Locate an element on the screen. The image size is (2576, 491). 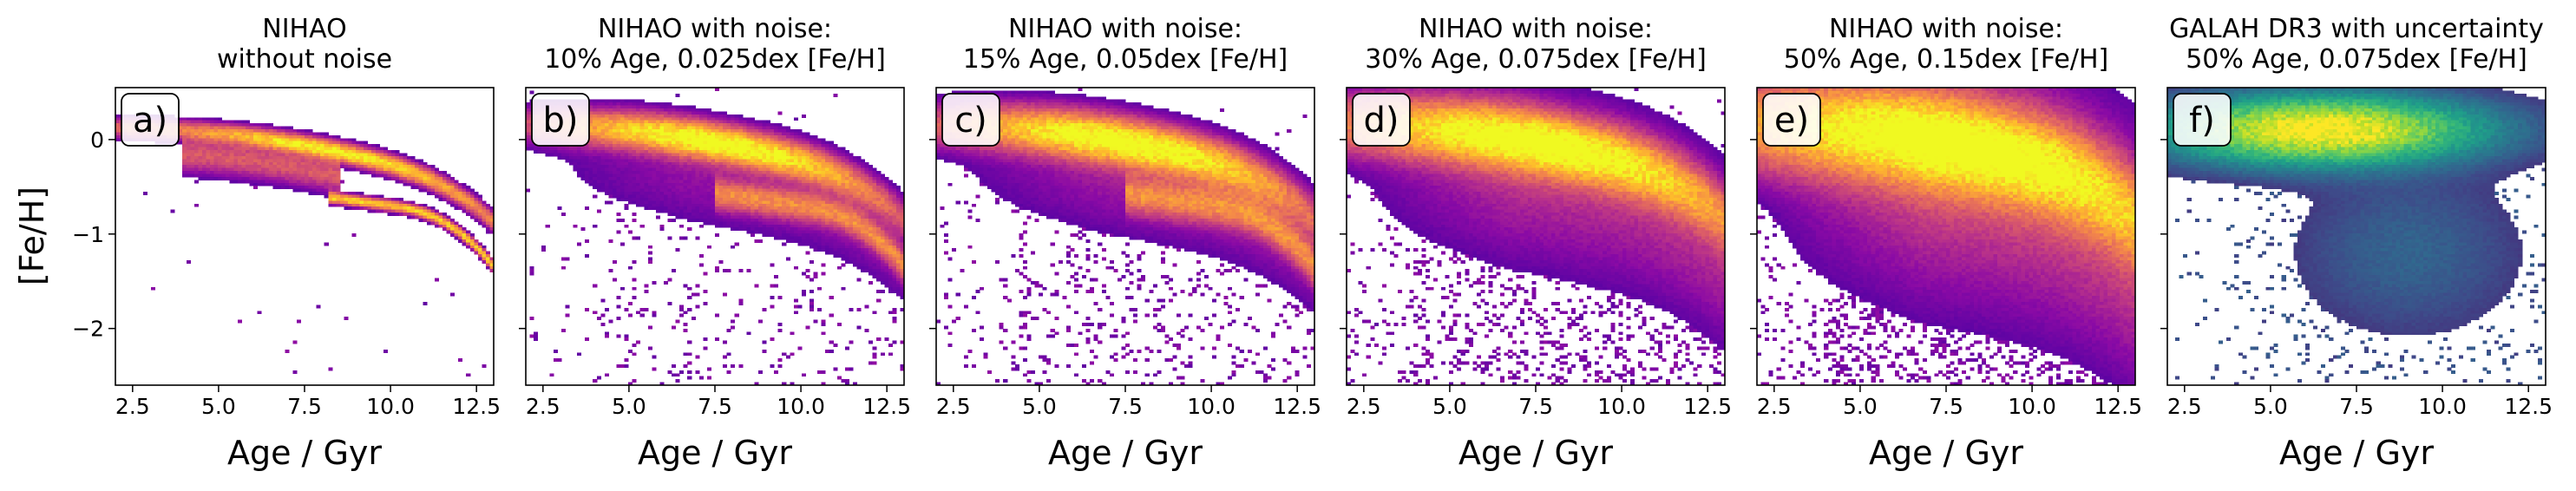
y-axis-label: [Fe/H] is located at coordinates (32, 236).